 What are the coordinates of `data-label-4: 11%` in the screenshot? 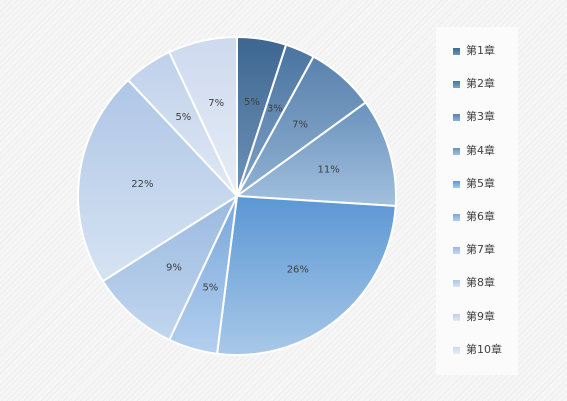 It's located at (328, 169).